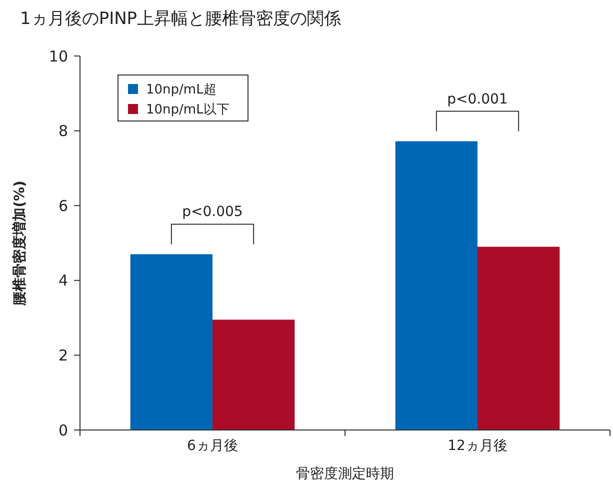 The width and height of the screenshot is (613, 490). Describe the element at coordinates (63, 205) in the screenshot. I see `y-tick-label: 6` at that location.